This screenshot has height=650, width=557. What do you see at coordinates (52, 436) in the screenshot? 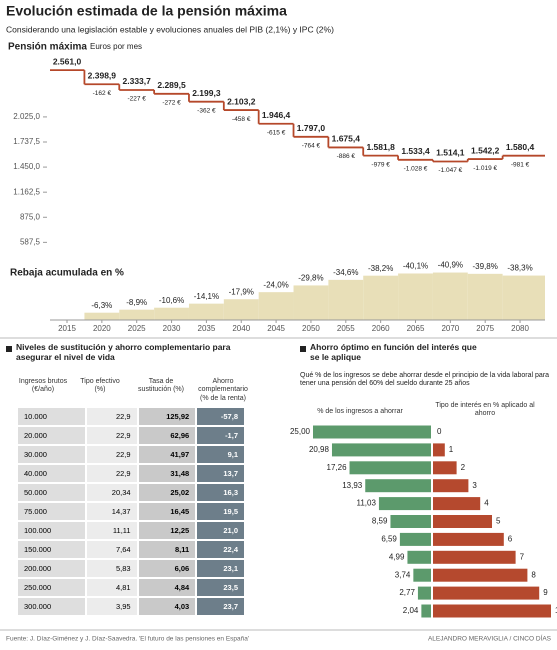
I see `table-cell: 20.000` at bounding box center [52, 436].